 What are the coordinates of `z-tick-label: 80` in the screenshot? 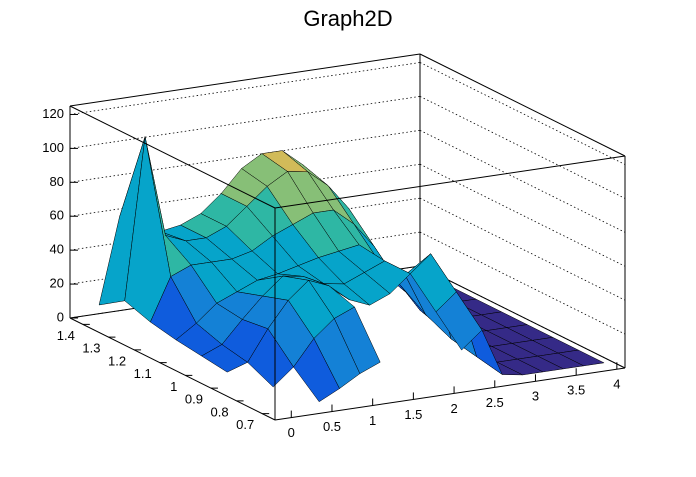 It's located at (57, 181).